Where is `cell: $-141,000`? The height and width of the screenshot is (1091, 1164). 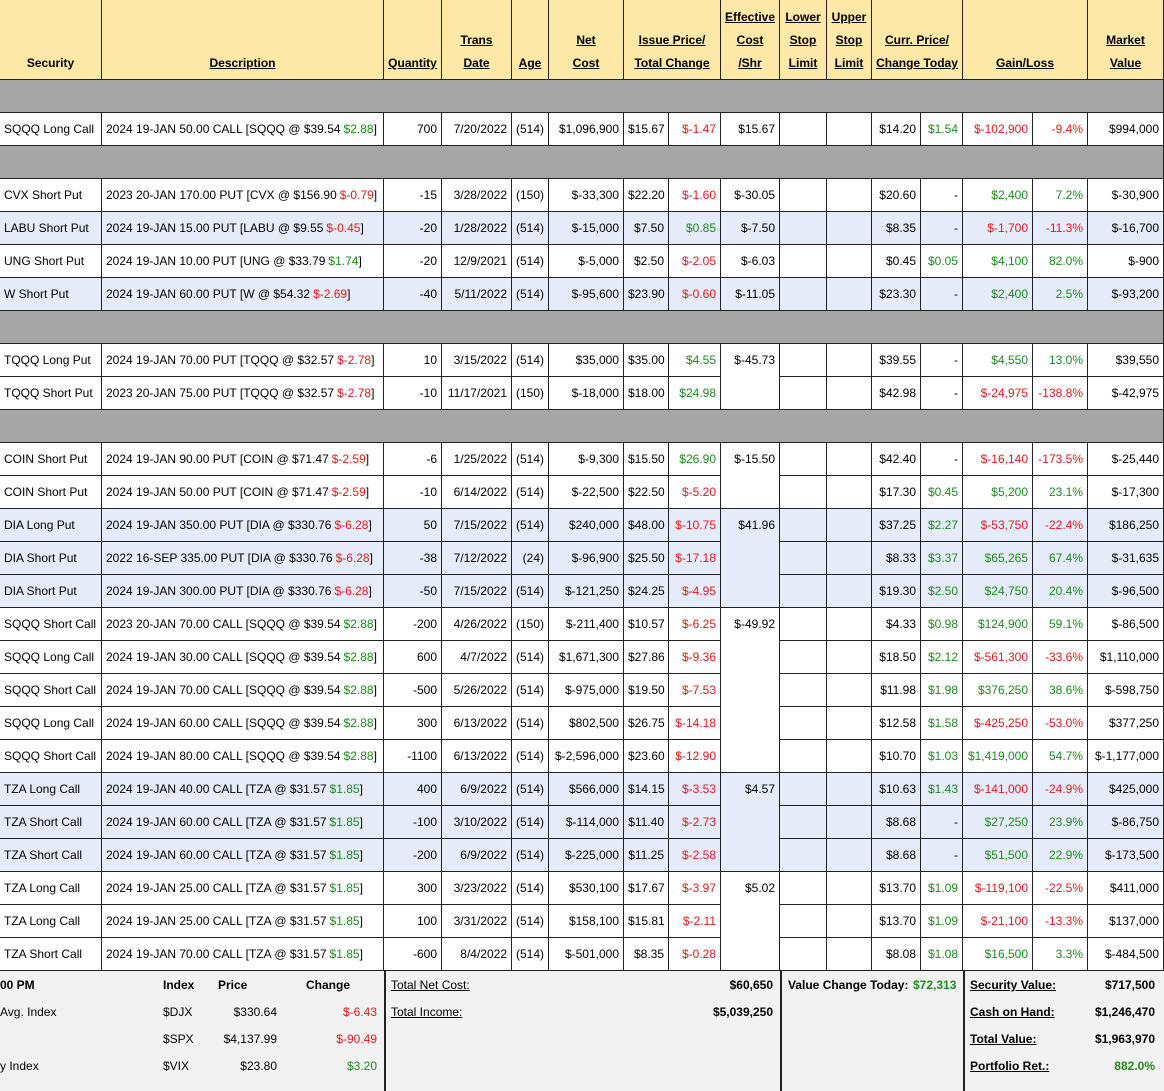
cell: $-141,000 is located at coordinates (998, 789).